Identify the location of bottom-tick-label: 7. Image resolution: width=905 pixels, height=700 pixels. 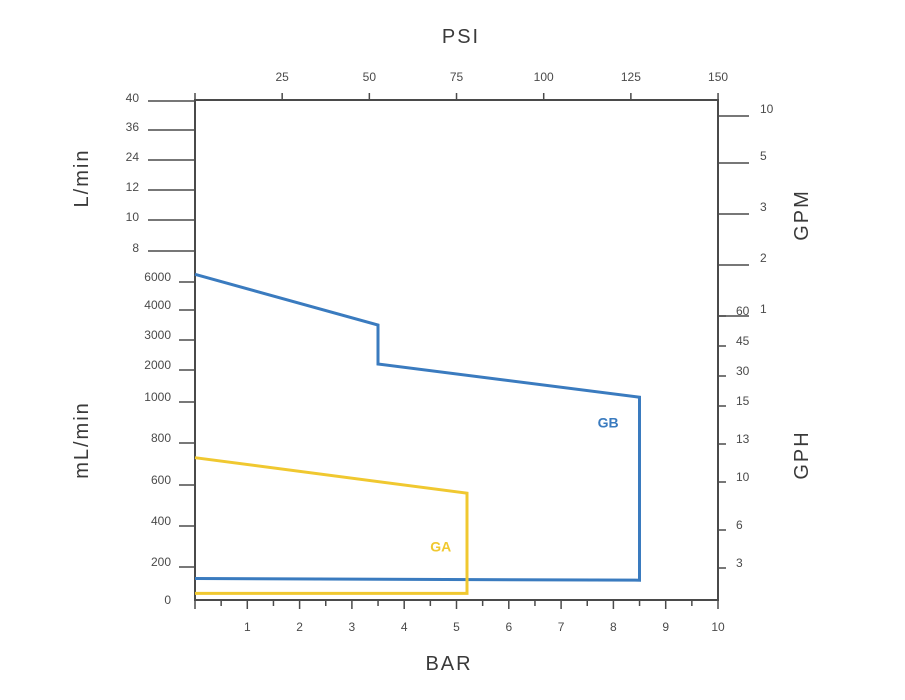
(561, 627).